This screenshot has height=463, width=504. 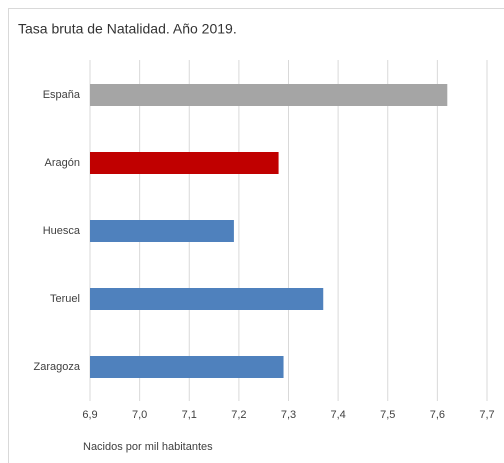 What do you see at coordinates (189, 415) in the screenshot?
I see `x-tick-label: 7,1` at bounding box center [189, 415].